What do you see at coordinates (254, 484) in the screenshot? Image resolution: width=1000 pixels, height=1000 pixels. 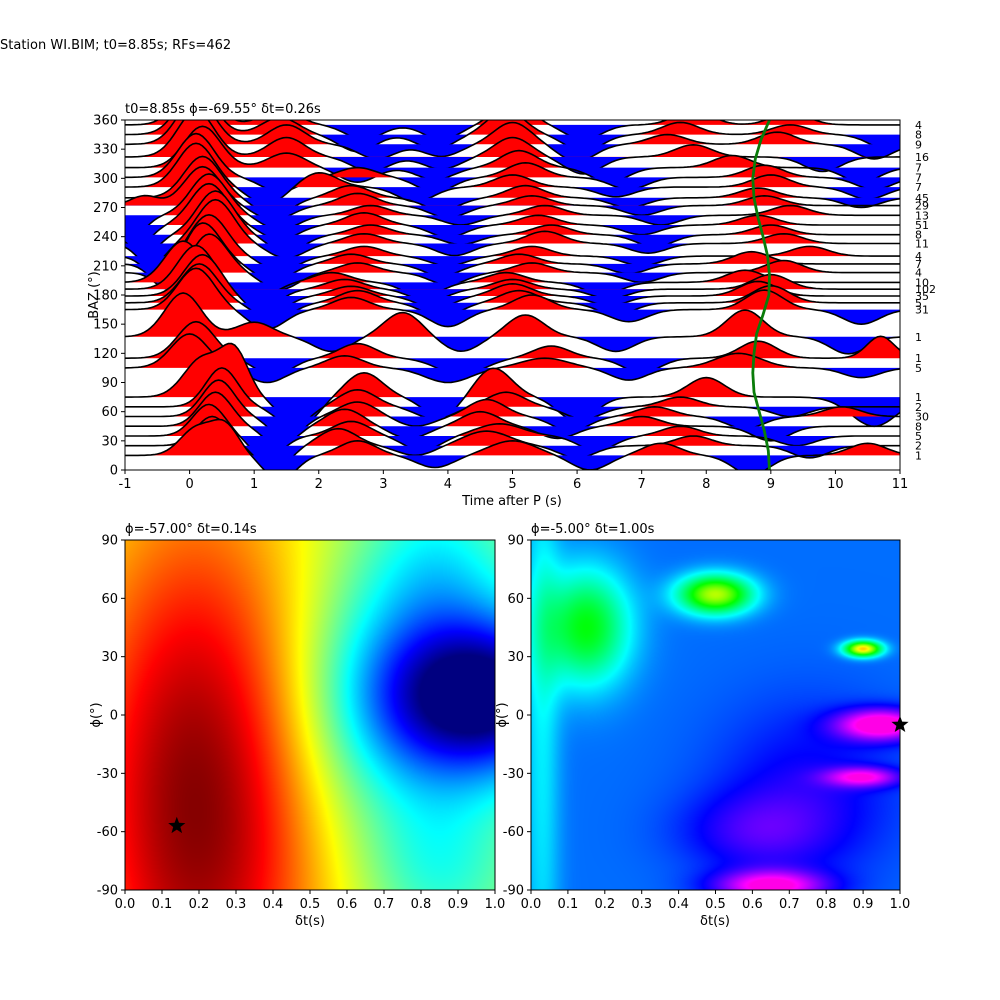 I see `x-tick-label: 1` at bounding box center [254, 484].